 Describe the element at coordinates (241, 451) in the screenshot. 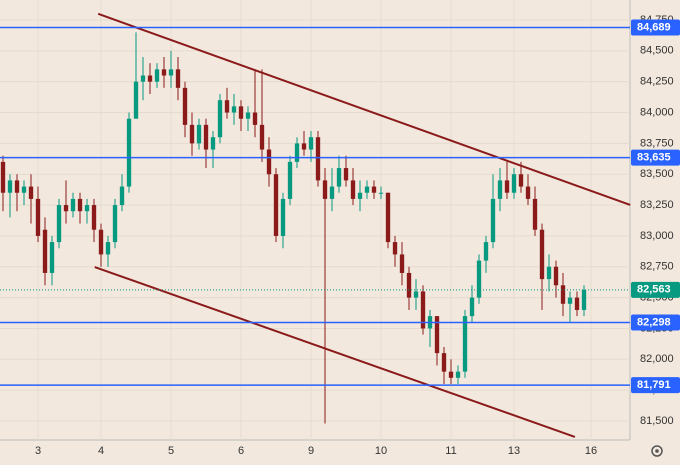

I see `x-tick-label: 6` at that location.